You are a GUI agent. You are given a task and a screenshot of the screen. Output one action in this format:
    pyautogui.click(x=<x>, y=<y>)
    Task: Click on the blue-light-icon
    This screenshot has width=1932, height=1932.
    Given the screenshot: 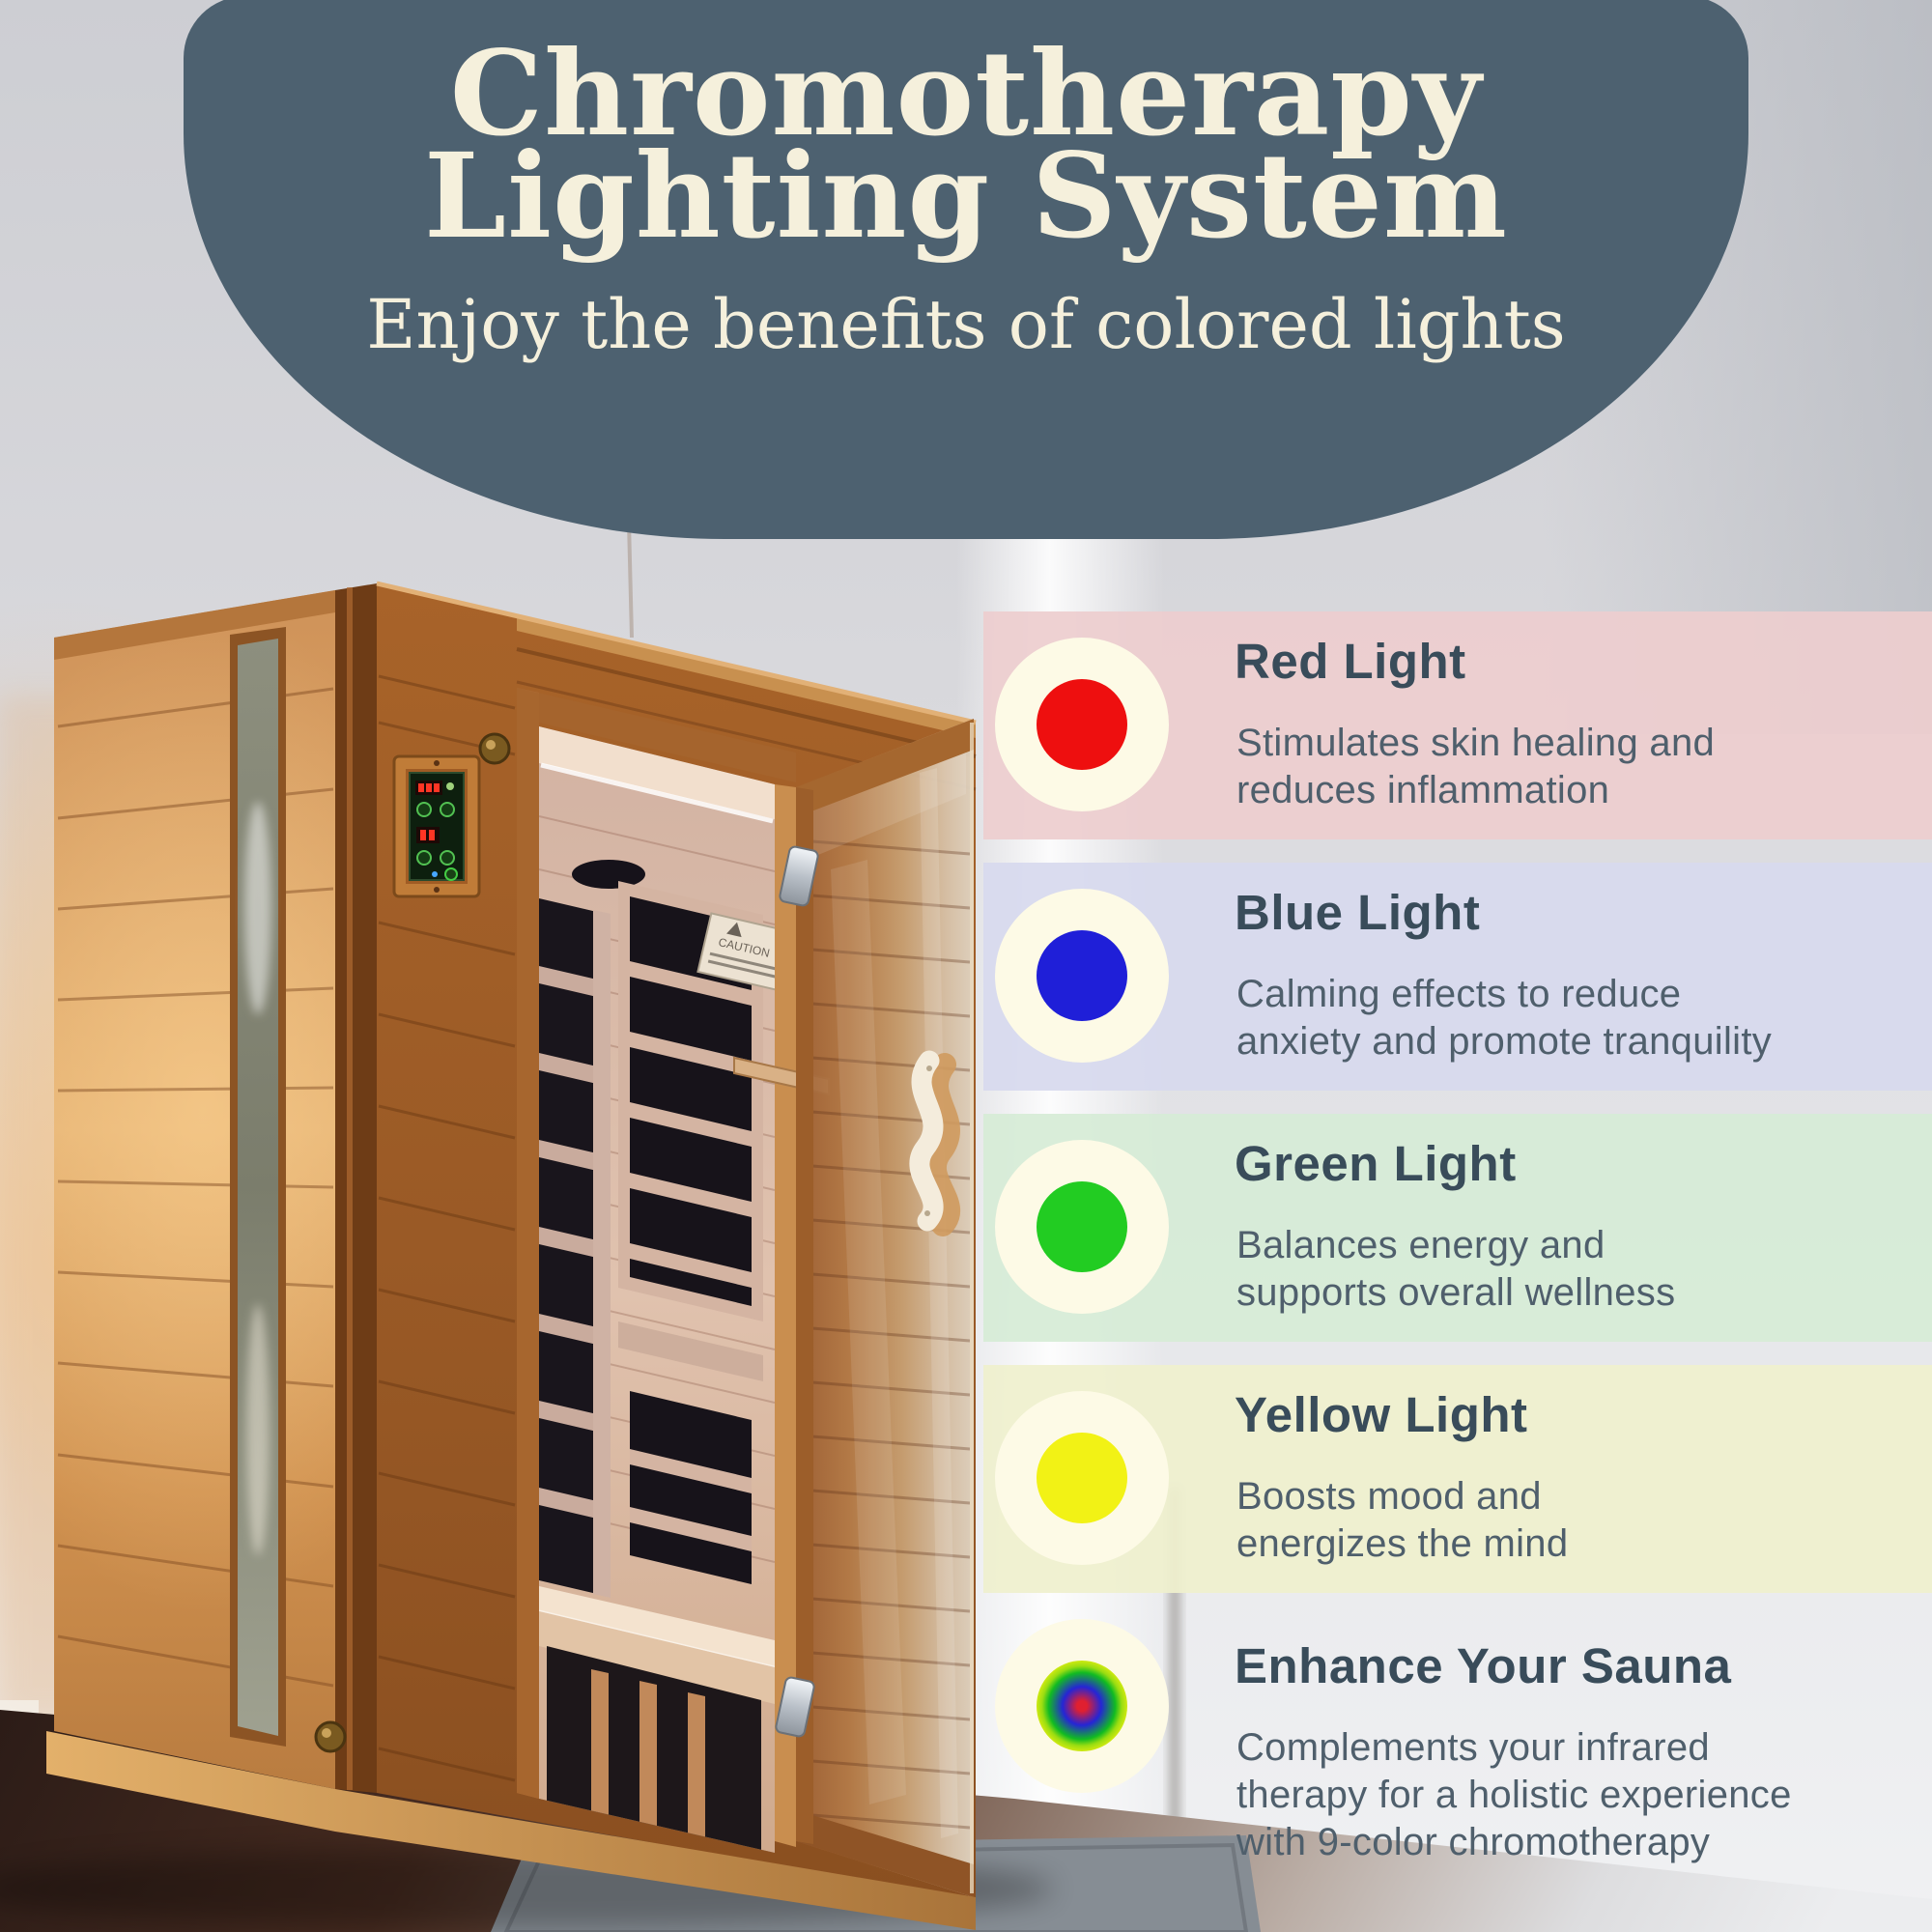 What is the action you would take?
    pyautogui.click(x=1082, y=976)
    